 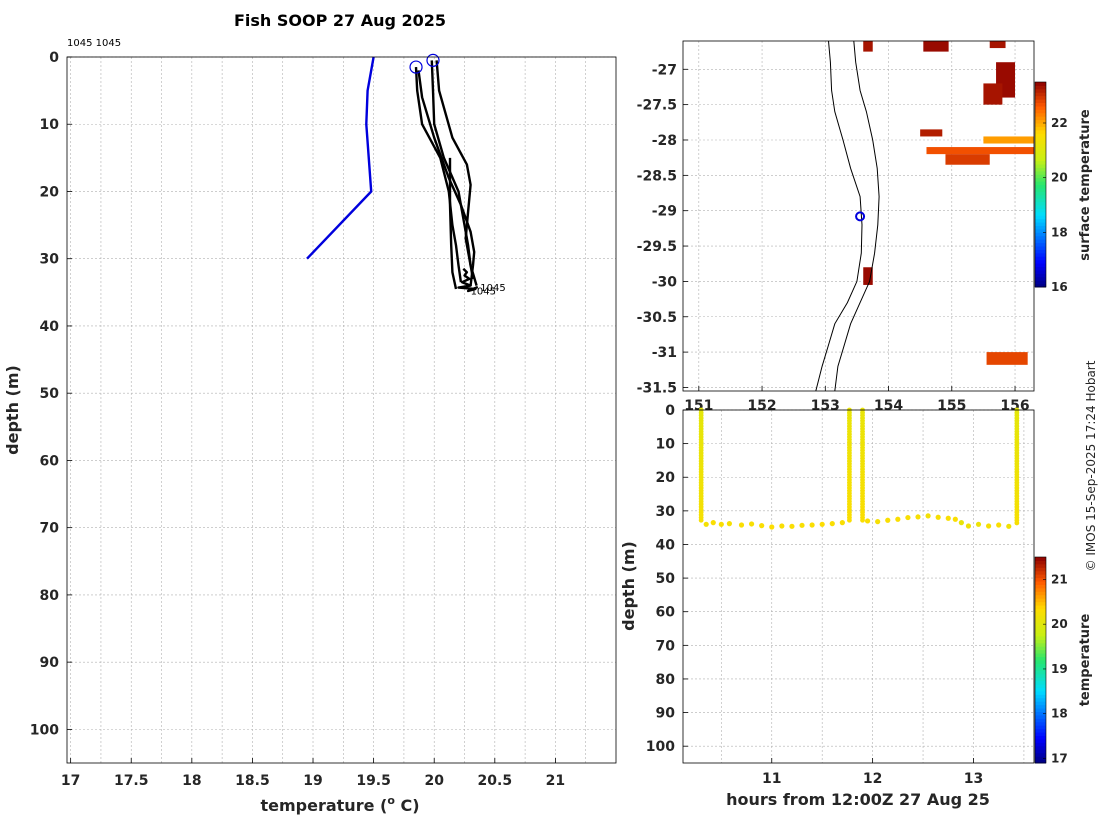 I want to click on section-ticks: 11 12 13 0 10 20 30 40 50 60 70 80 90 100, so click(x=814, y=595).